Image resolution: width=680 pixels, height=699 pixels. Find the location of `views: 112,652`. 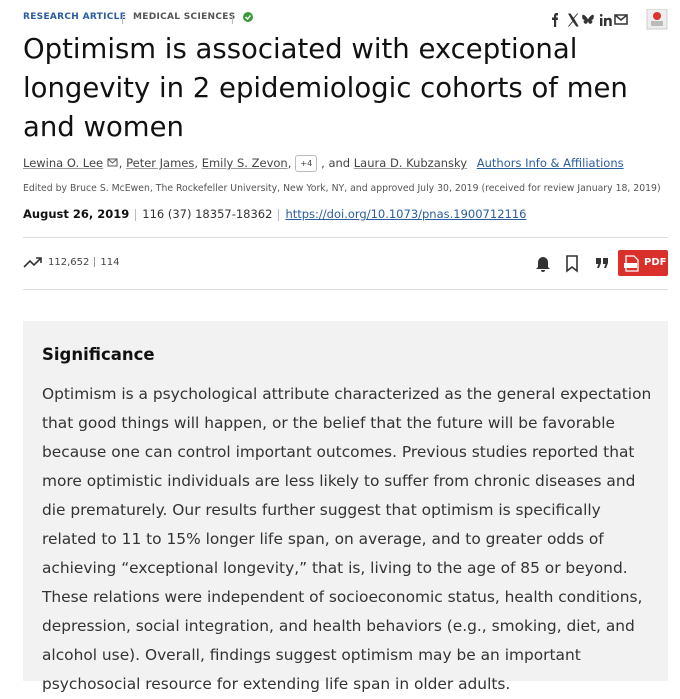

views: 112,652 is located at coordinates (69, 262).